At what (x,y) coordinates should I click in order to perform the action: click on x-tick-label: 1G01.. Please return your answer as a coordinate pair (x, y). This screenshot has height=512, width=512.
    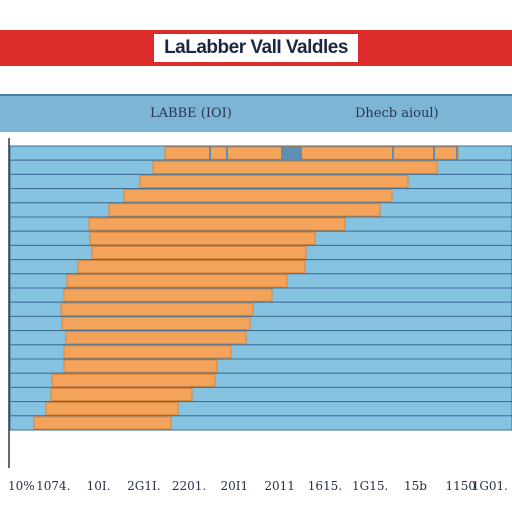
    Looking at the image, I should click on (490, 486).